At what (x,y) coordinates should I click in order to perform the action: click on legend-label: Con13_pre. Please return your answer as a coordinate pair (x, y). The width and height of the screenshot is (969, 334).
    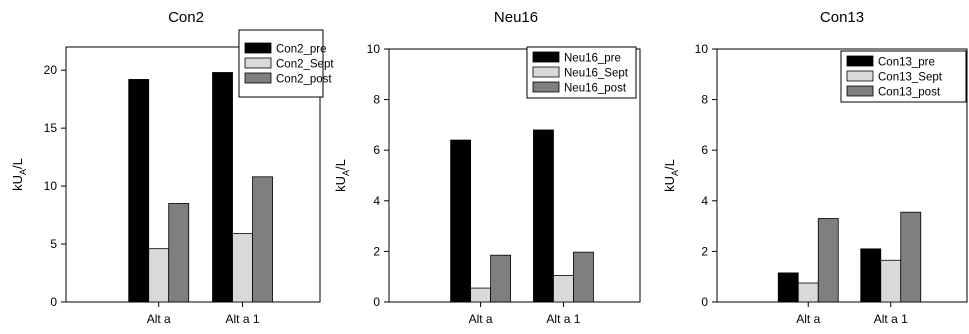
    Looking at the image, I should click on (906, 63).